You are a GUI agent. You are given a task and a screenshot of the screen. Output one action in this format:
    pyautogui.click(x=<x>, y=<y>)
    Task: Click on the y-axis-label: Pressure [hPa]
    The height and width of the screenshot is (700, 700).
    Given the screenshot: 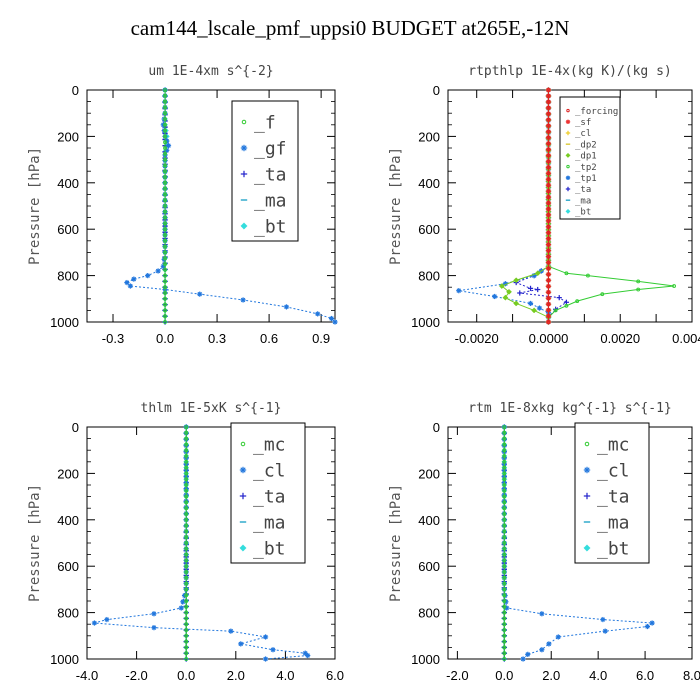 What is the action you would take?
    pyautogui.click(x=35, y=543)
    